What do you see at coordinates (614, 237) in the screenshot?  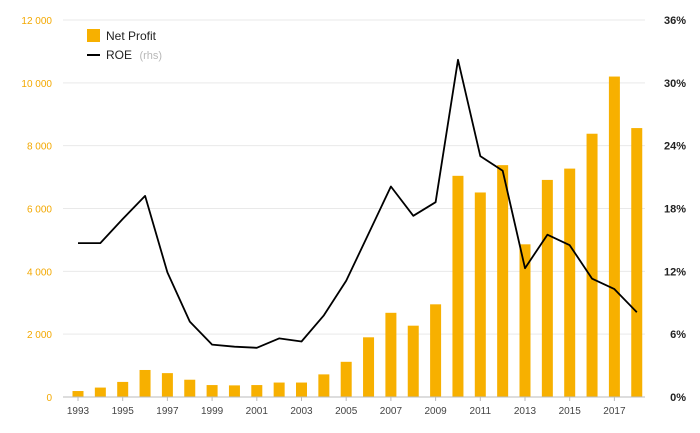 I see `bar-2017` at bounding box center [614, 237].